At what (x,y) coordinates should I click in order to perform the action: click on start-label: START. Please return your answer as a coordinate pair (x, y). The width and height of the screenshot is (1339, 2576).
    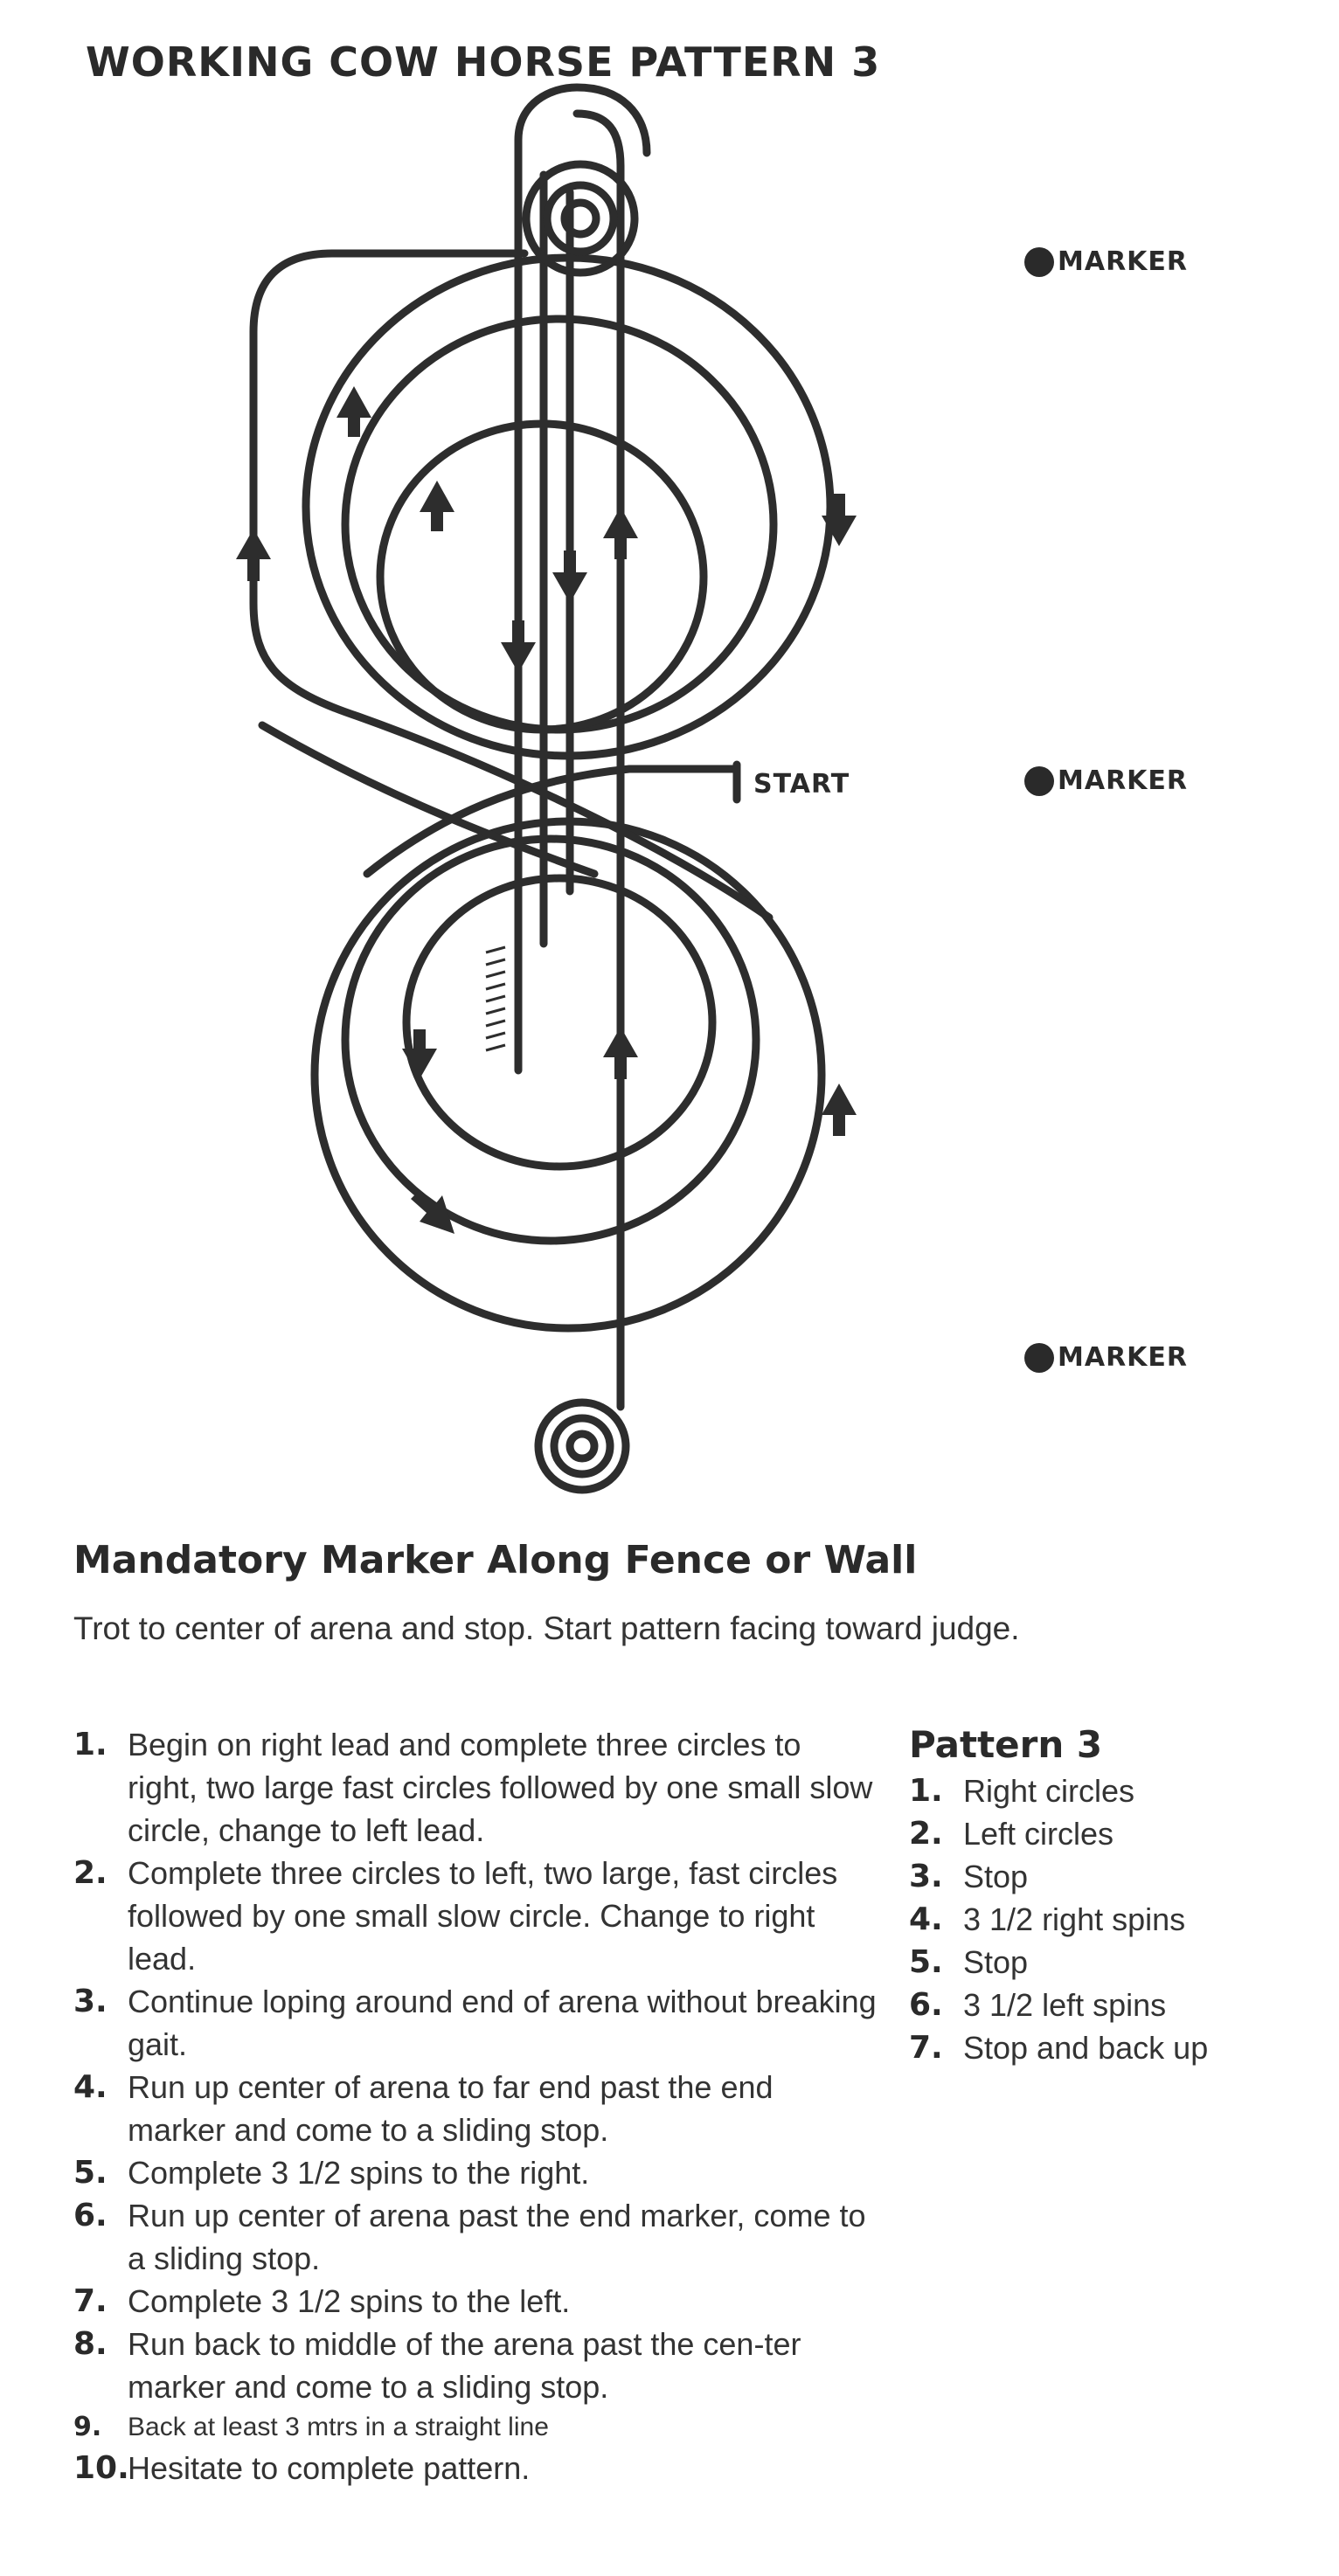
    Looking at the image, I should click on (801, 784).